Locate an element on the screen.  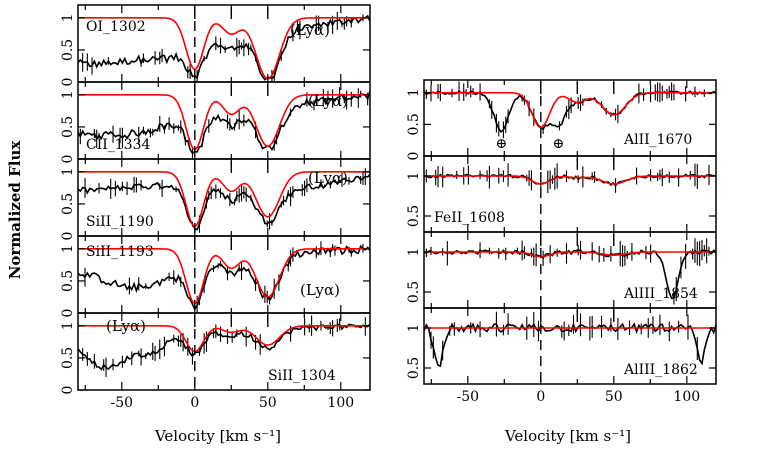
panel-label: CII_1334 is located at coordinates (118, 145).